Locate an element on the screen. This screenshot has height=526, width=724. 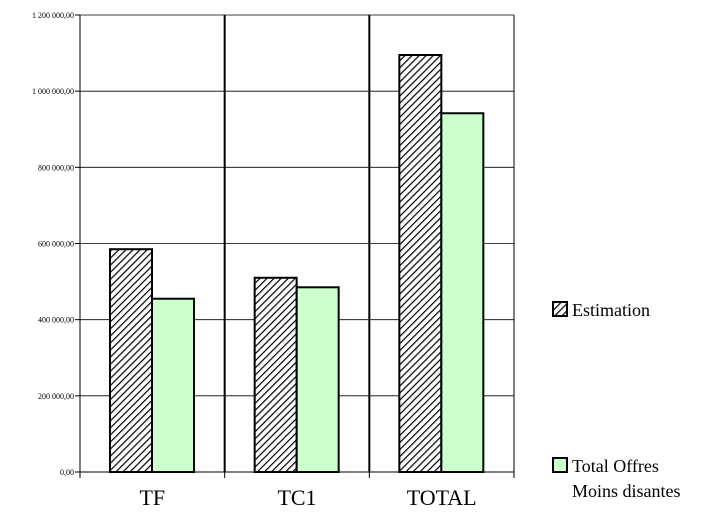
y-tick-label: 1 000 000,00 is located at coordinates (53, 91).